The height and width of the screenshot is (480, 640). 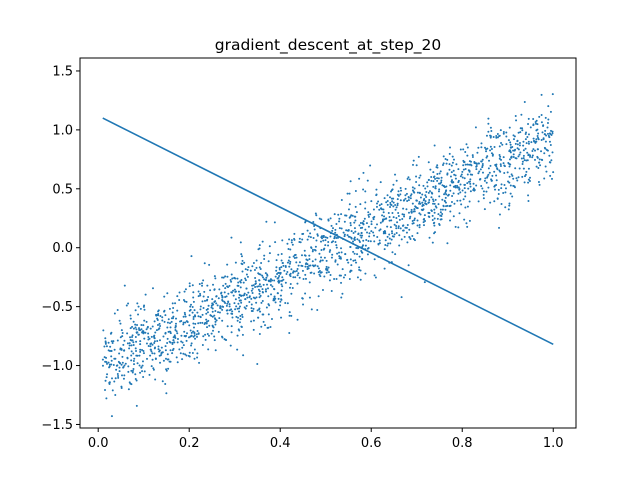 What do you see at coordinates (57, 425) in the screenshot?
I see `y-tick-label: −1.5` at bounding box center [57, 425].